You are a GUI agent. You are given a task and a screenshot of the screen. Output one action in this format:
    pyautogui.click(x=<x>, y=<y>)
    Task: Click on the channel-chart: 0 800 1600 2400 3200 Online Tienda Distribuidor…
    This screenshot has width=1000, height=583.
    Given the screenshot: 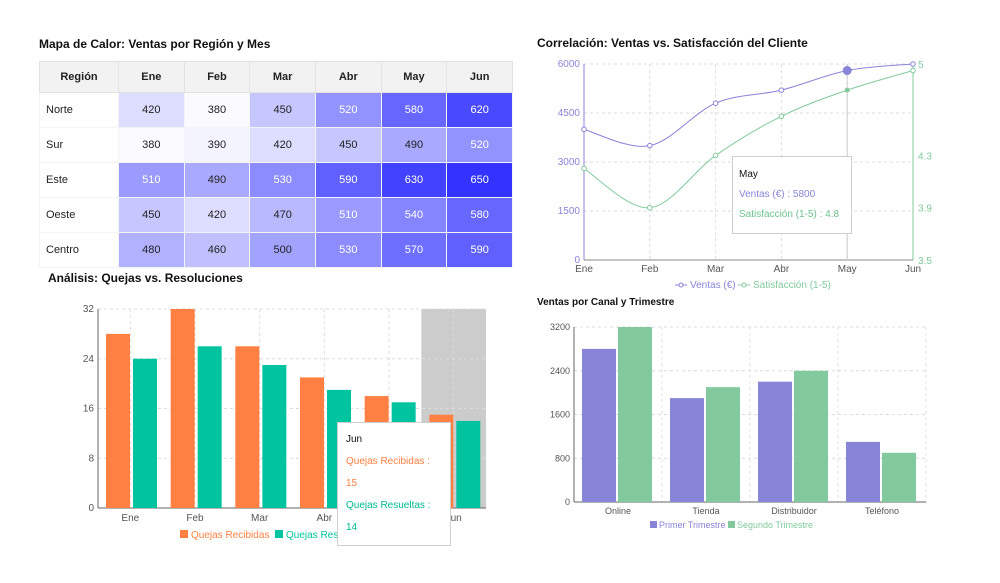 What is the action you would take?
    pyautogui.click(x=738, y=426)
    